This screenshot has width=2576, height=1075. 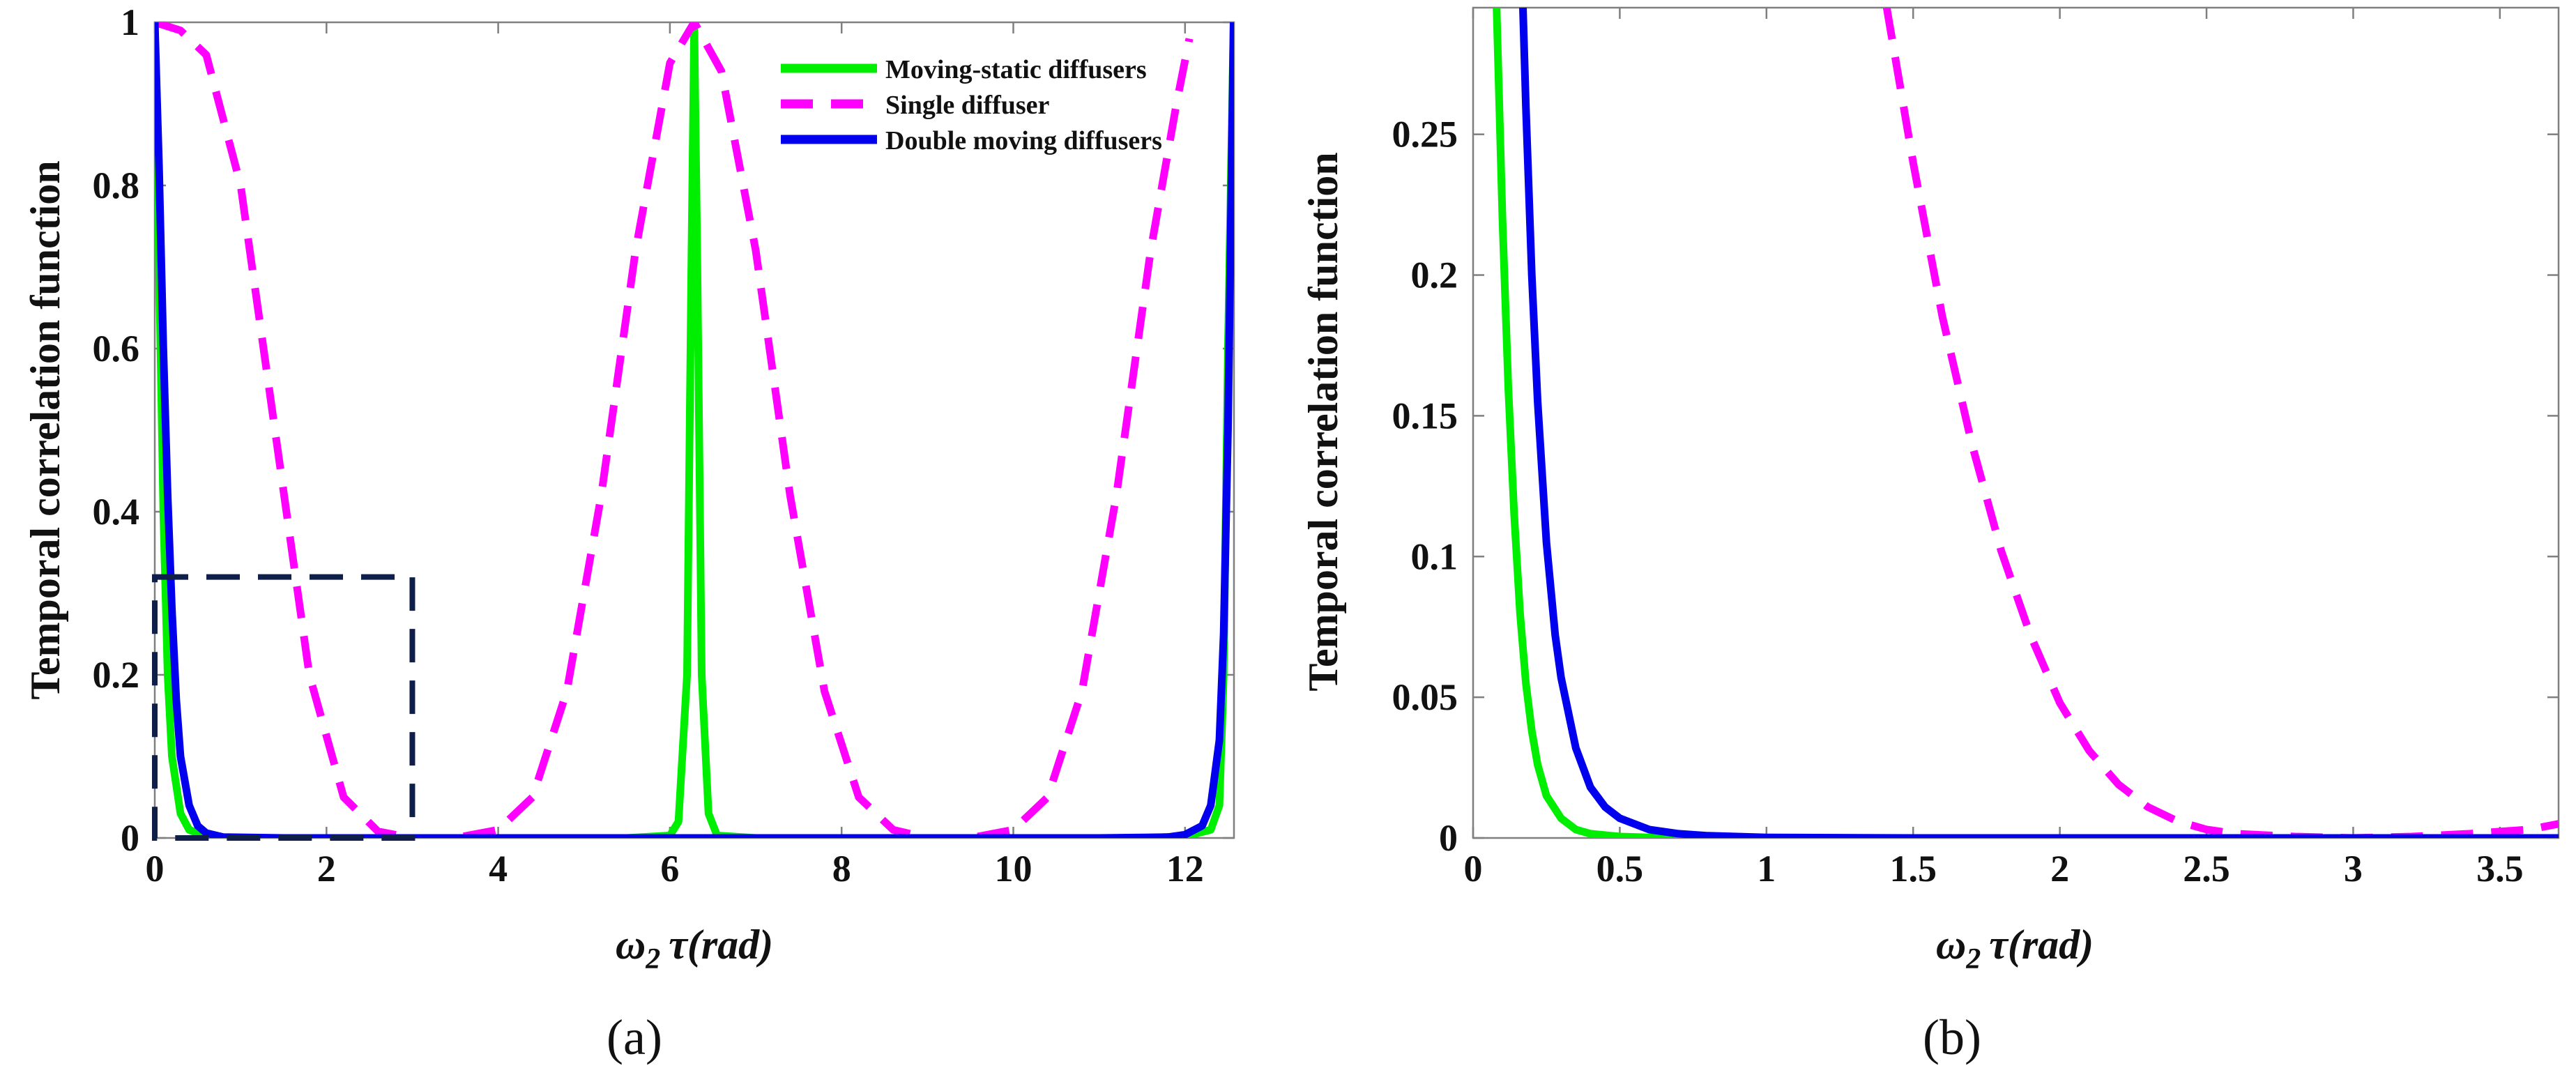 What do you see at coordinates (1620, 869) in the screenshot?
I see `panel-b-xtick-label: 0.5` at bounding box center [1620, 869].